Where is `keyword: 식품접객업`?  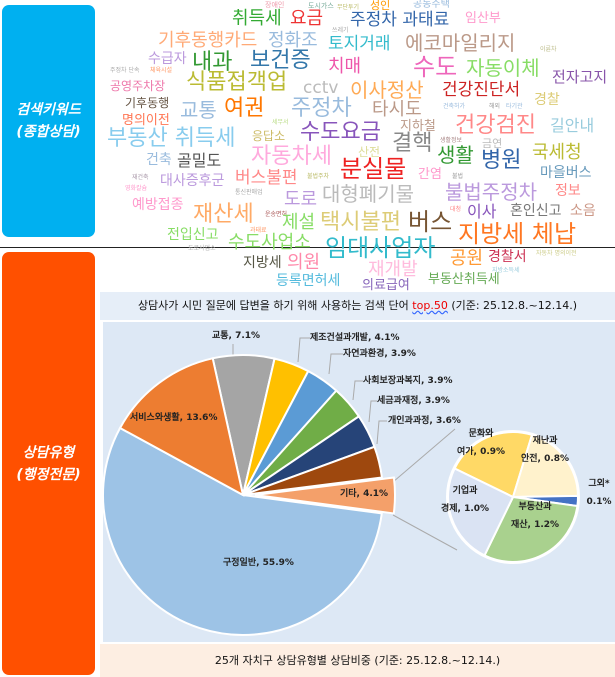 keyword: 식품접객업 is located at coordinates (237, 82).